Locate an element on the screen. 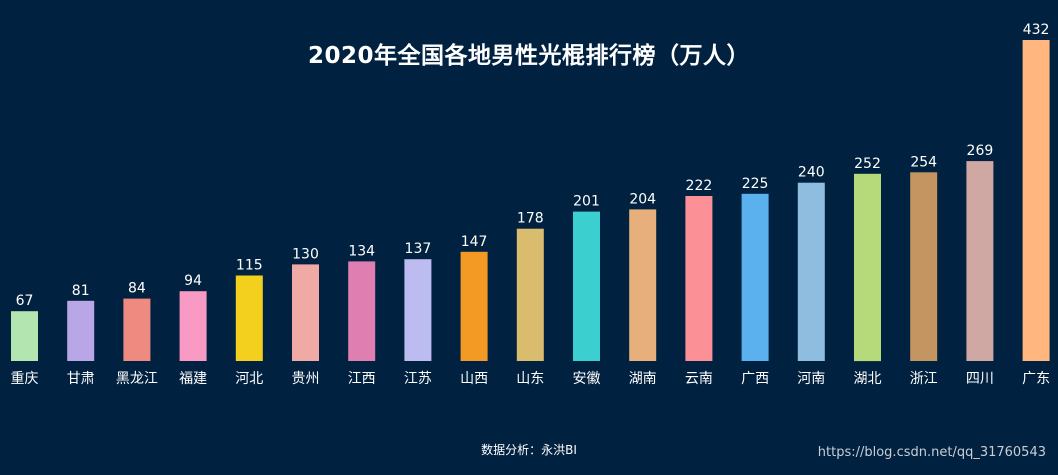 The image size is (1058, 475). x-tick-label-安徽: 安徽 is located at coordinates (587, 379).